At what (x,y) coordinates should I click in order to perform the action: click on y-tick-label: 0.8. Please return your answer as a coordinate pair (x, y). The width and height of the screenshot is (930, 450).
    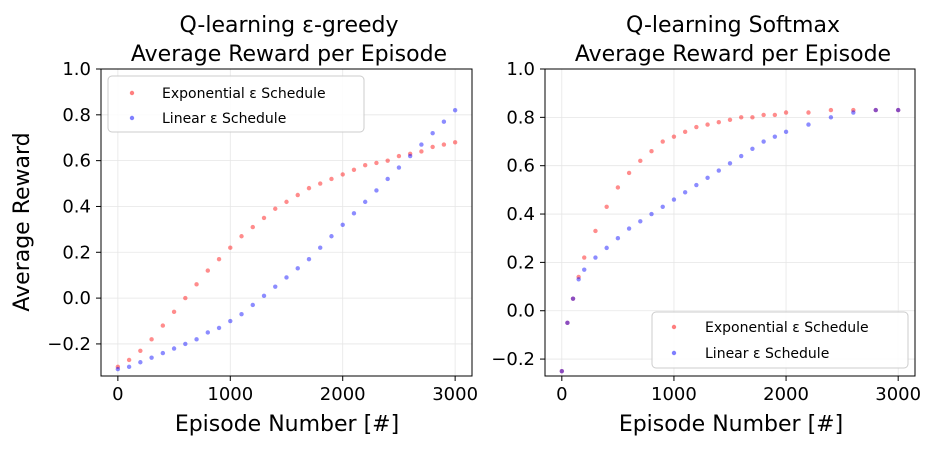
    Looking at the image, I should click on (520, 117).